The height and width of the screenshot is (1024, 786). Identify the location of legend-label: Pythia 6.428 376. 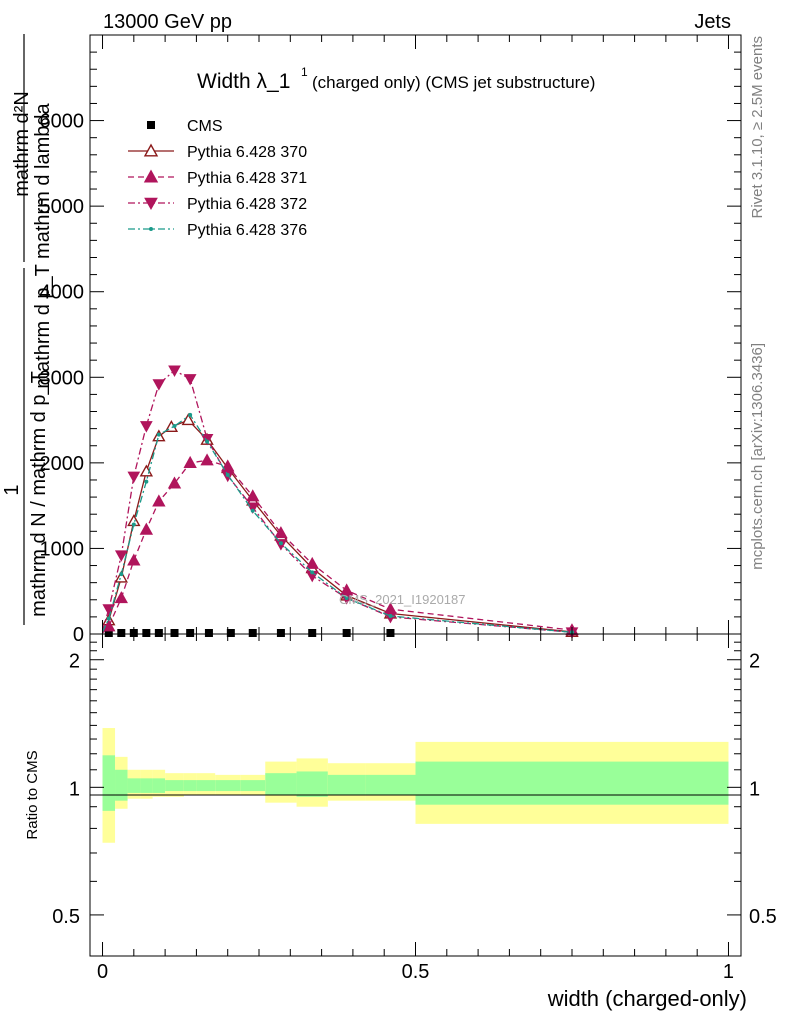
(247, 230).